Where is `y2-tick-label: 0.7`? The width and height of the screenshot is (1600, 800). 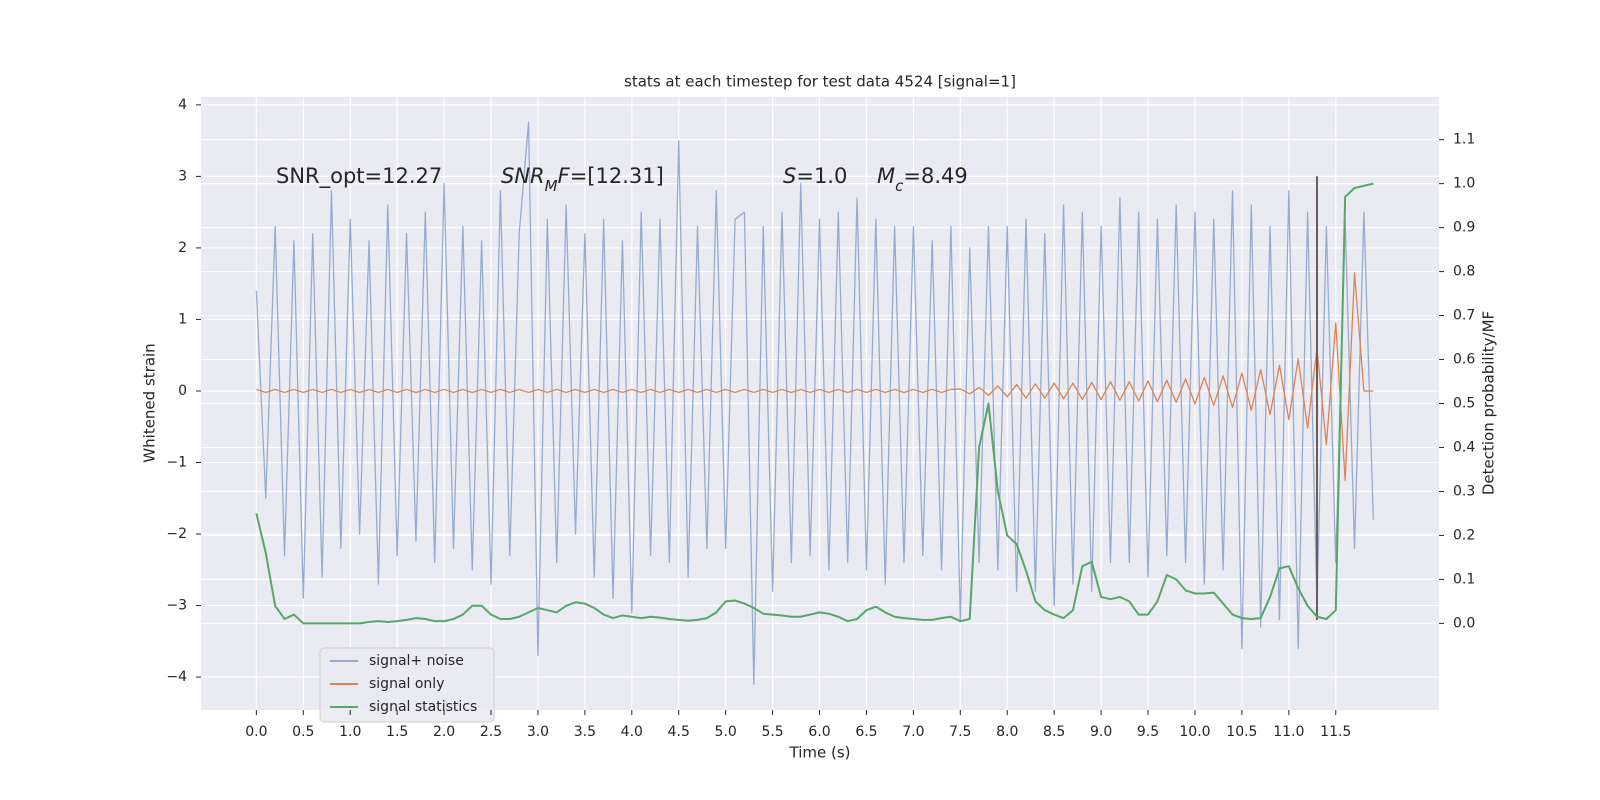 y2-tick-label: 0.7 is located at coordinates (1464, 316).